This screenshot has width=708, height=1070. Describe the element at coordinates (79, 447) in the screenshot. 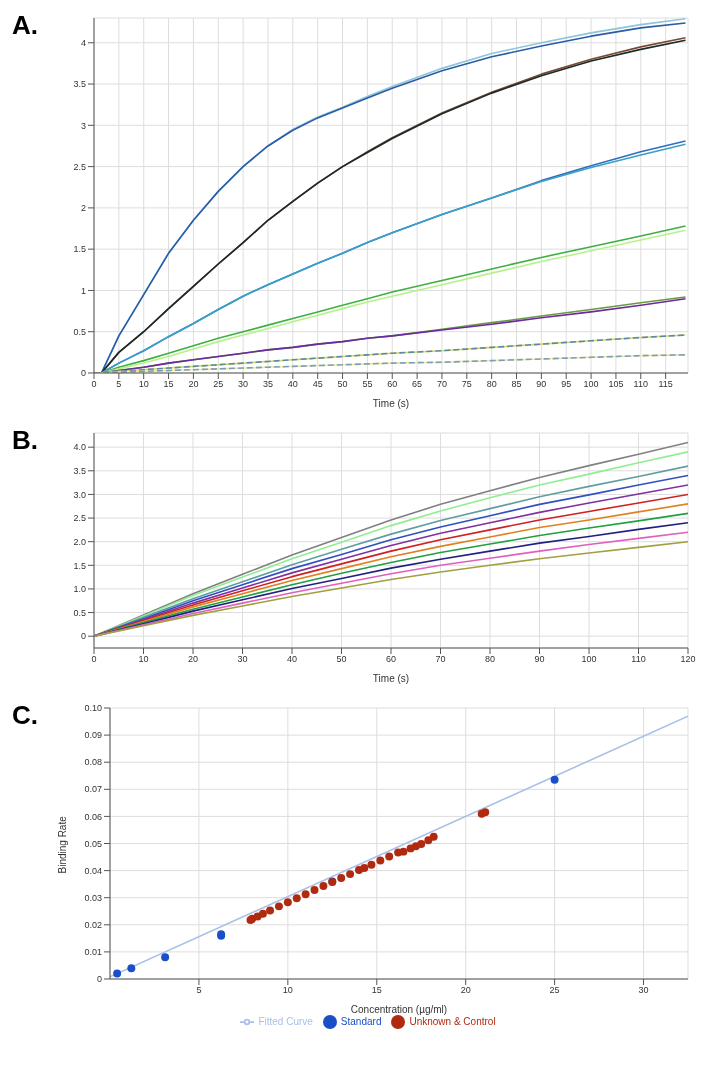

I see `y-tick-label: 4.0` at that location.